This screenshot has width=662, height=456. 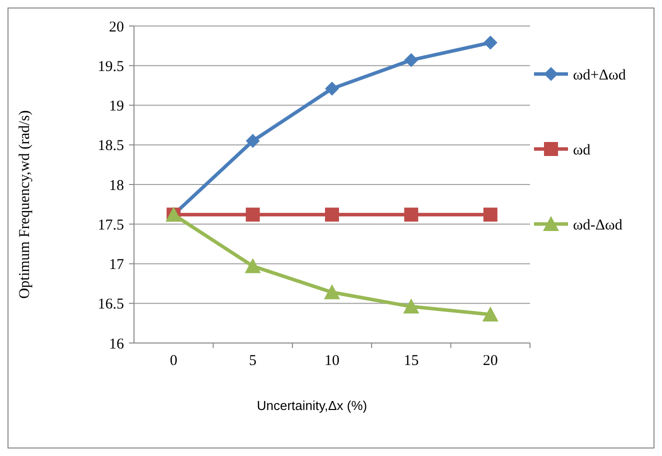 I want to click on y-tick-label: 18, so click(x=116, y=186).